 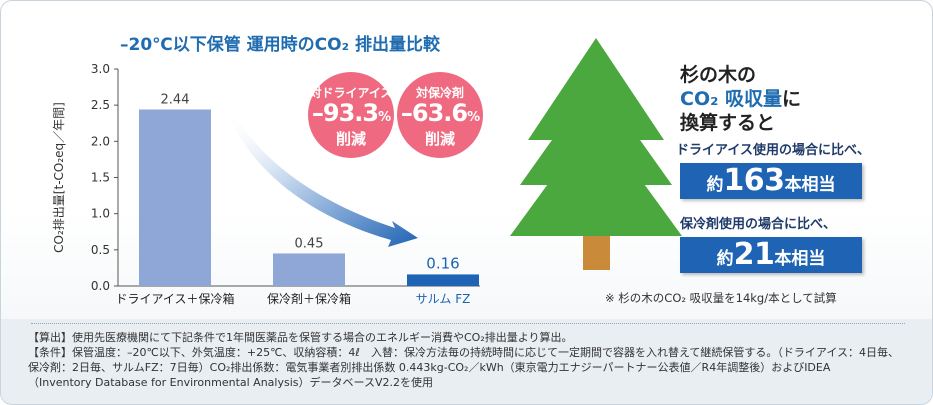 I want to click on conversion-title: 杉の木の CO₂ 吸収量に 換算すると, so click(x=740, y=99).